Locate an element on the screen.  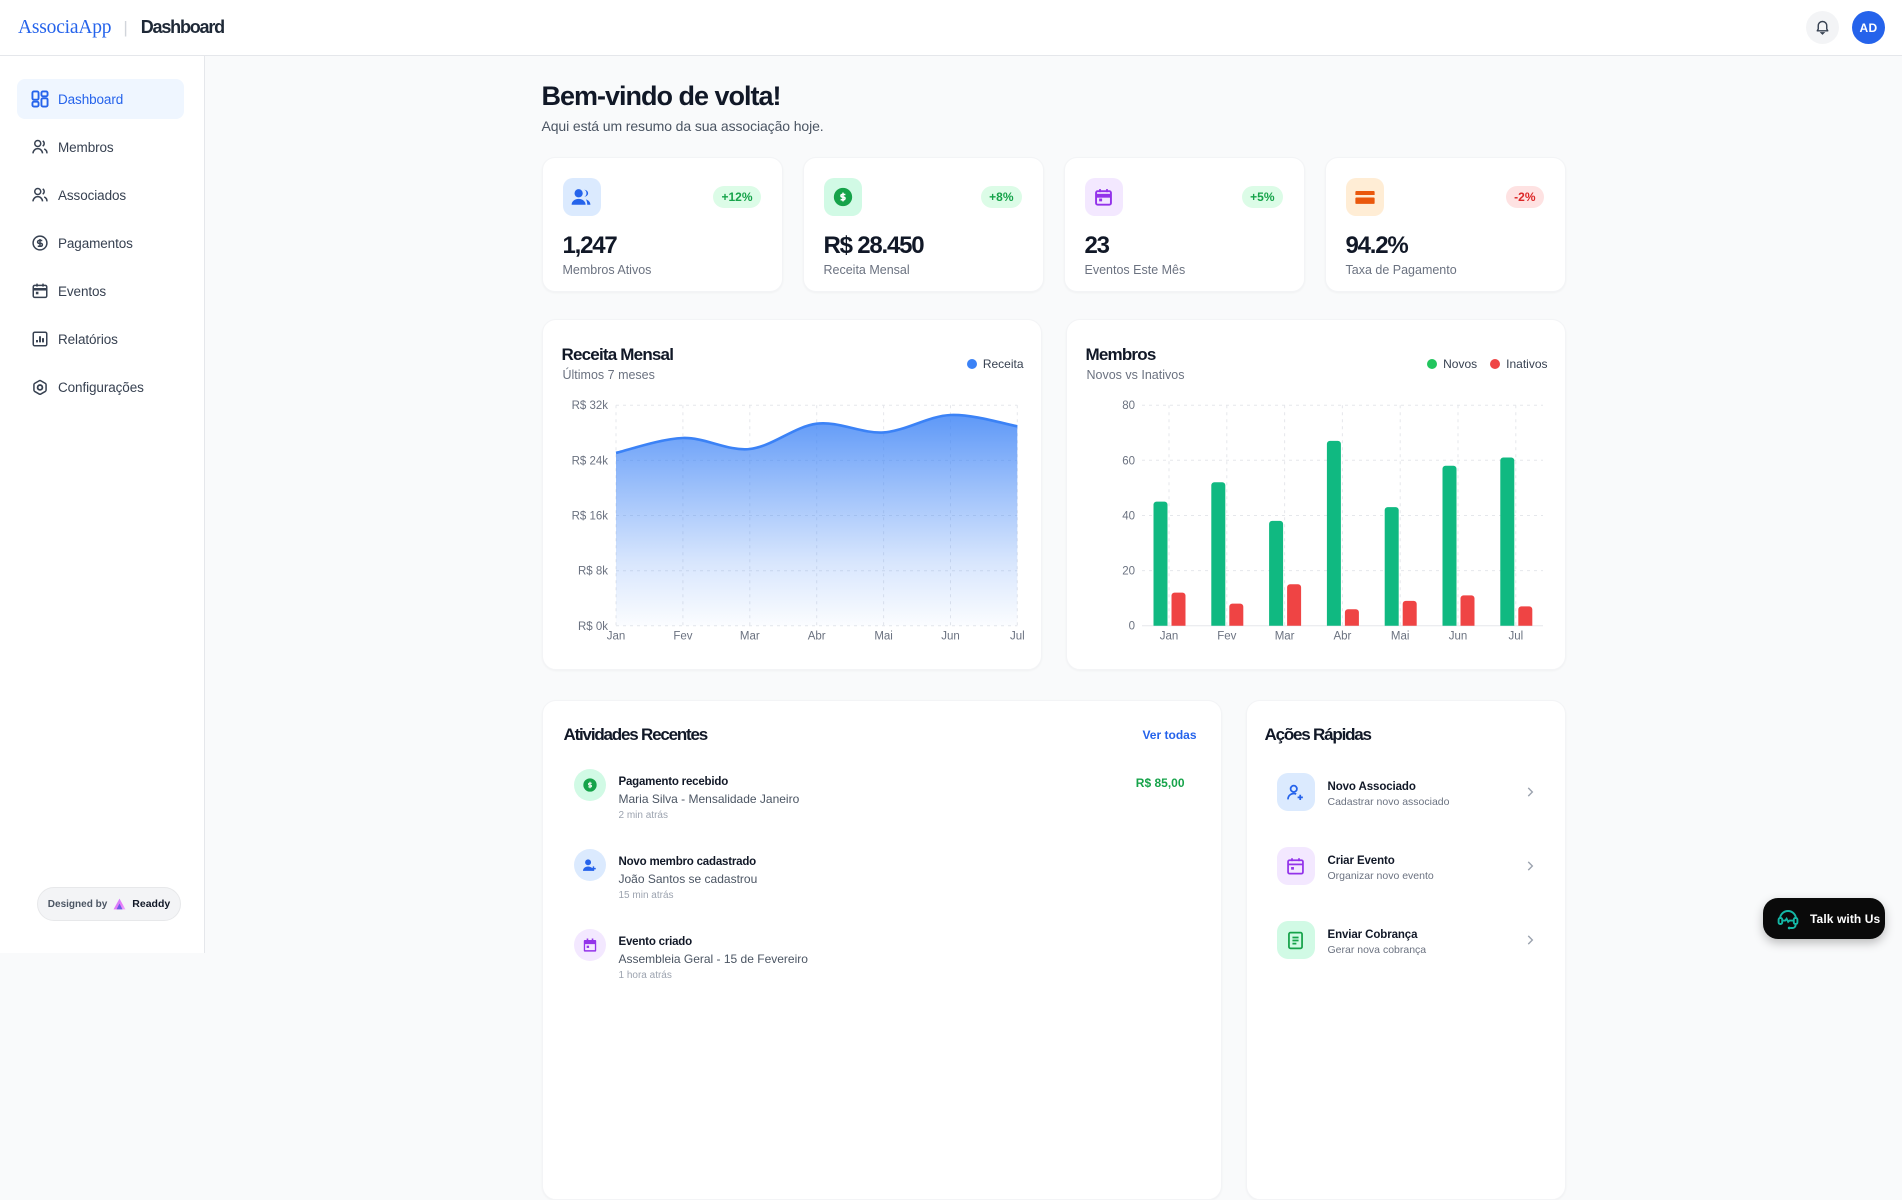
svg-text: 40 is located at coordinates (1128, 517).